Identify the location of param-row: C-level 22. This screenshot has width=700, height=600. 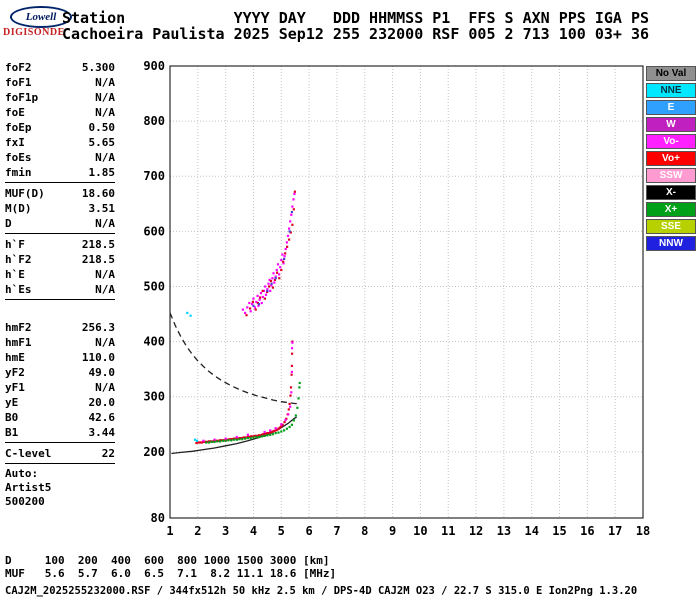
(60, 453).